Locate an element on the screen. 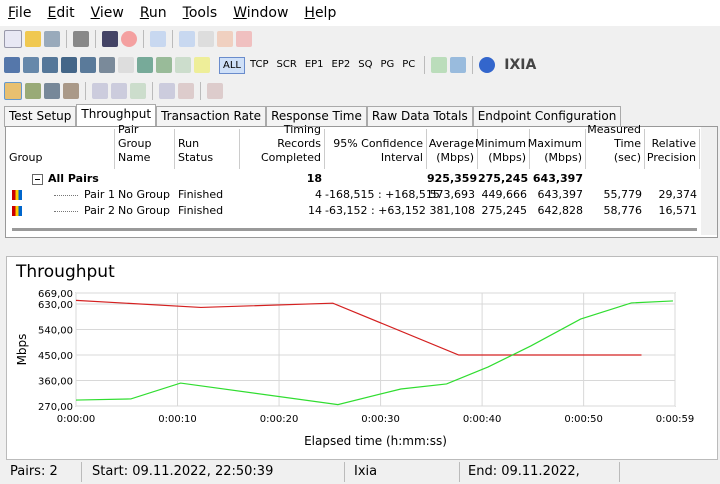 This screenshot has height=484, width=720. stop-icon is located at coordinates (129, 39).